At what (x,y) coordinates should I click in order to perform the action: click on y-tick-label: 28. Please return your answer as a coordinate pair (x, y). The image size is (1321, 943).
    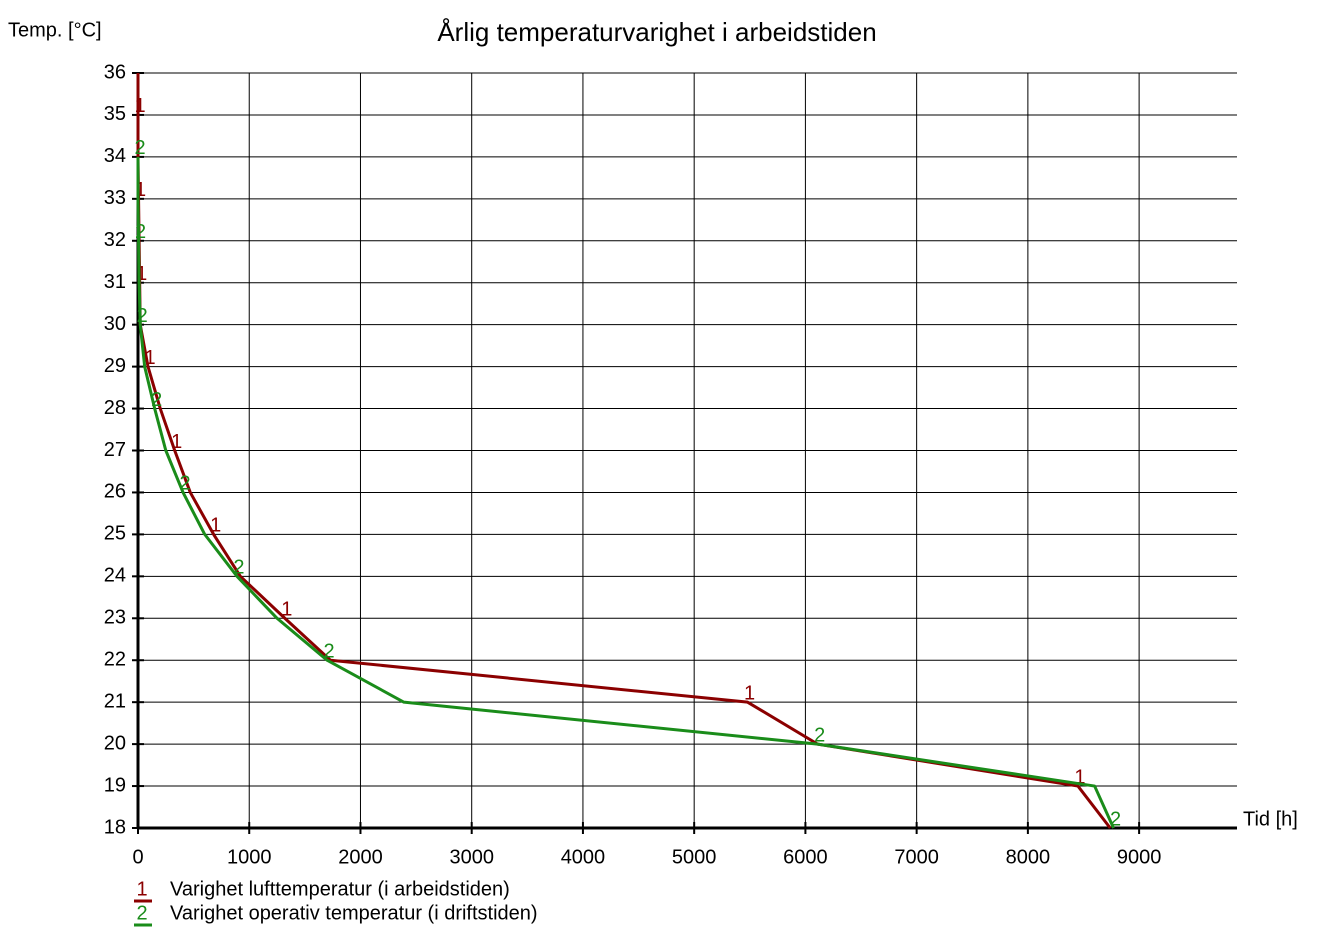
    Looking at the image, I should click on (115, 408).